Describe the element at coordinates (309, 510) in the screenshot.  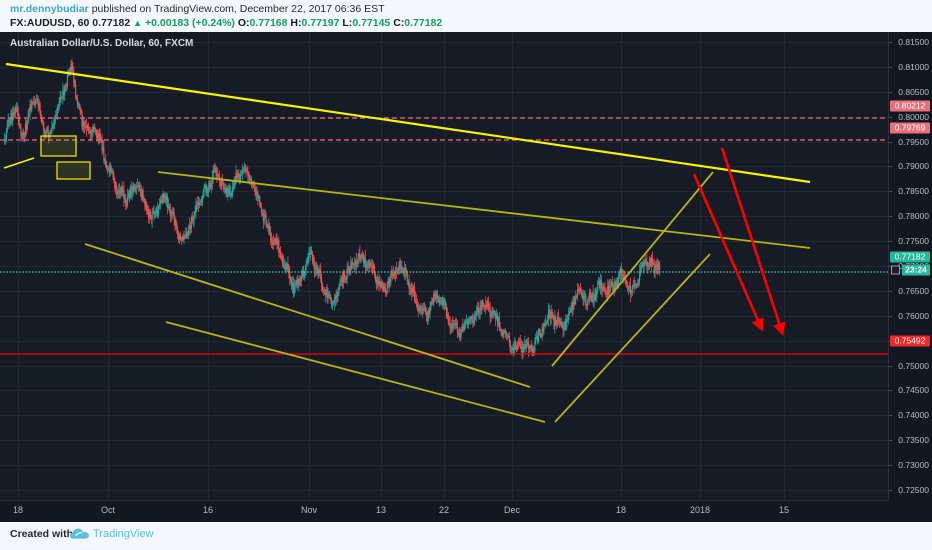
I see `time-tick-label: Nov` at that location.